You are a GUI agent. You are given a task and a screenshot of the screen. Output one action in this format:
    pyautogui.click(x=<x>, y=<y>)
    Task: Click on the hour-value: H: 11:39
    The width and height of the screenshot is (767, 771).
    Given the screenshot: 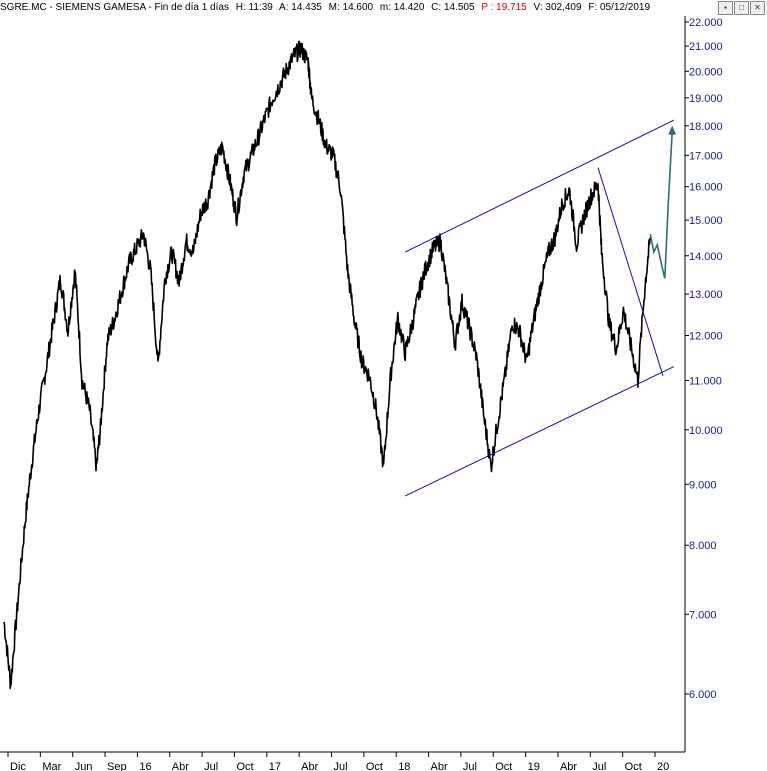 What is the action you would take?
    pyautogui.click(x=254, y=7)
    